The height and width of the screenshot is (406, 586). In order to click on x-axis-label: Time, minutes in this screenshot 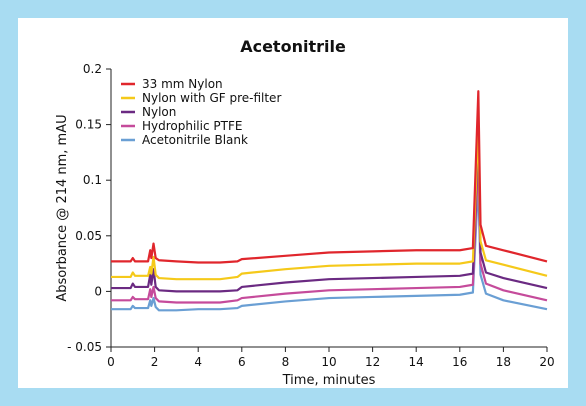, I will do `click(329, 380)`.